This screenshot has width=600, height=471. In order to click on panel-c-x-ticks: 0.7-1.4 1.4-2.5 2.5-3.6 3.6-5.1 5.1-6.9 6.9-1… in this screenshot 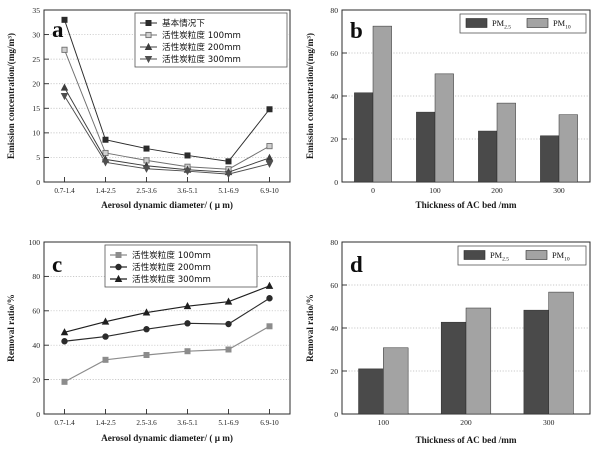, I will do `click(166, 418)`.